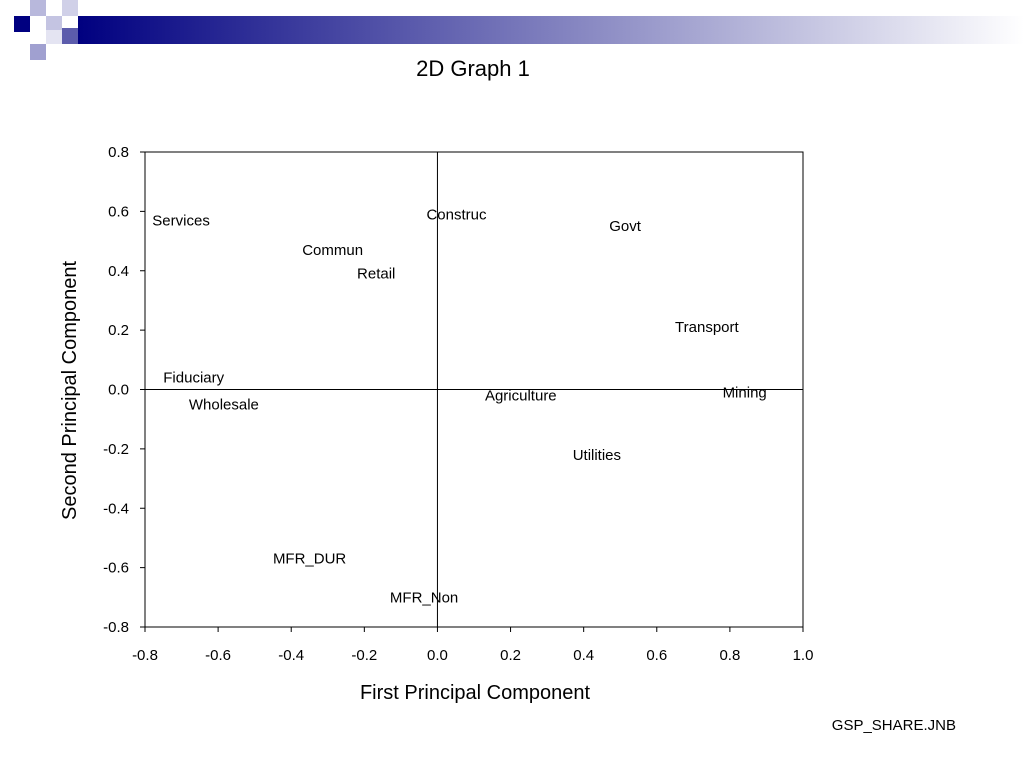 This screenshot has height=768, width=1024. What do you see at coordinates (118, 330) in the screenshot?
I see `y-tick-label: 0.2` at bounding box center [118, 330].